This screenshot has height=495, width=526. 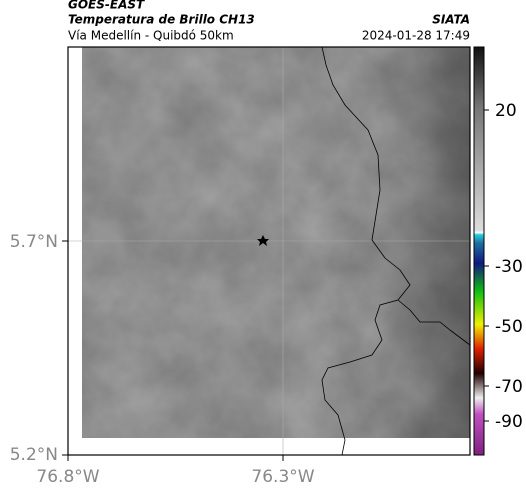 What do you see at coordinates (34, 242) in the screenshot?
I see `lat-label: 5.7°N` at bounding box center [34, 242].